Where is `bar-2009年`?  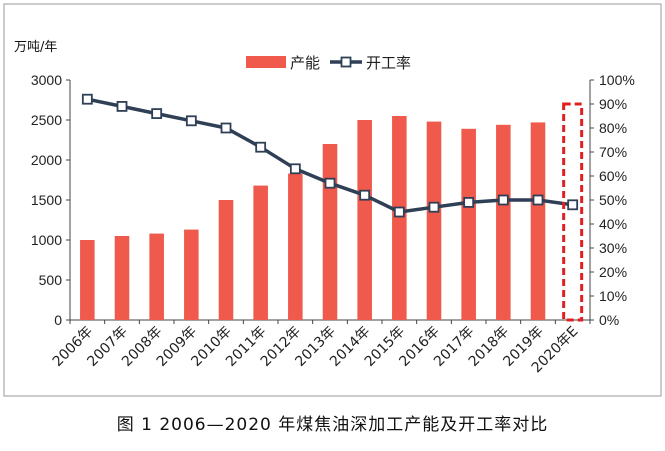 bar-2009年 is located at coordinates (191, 274).